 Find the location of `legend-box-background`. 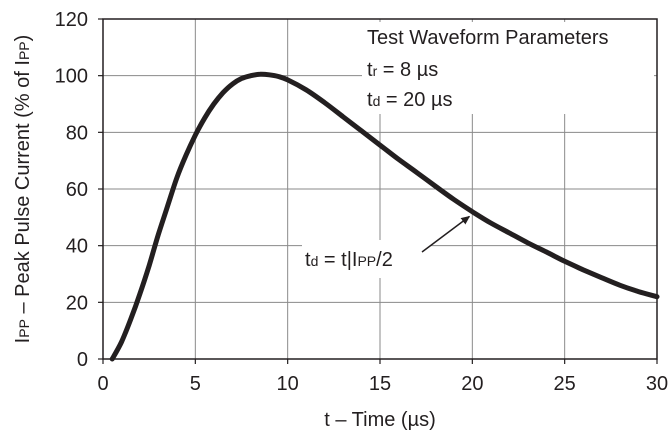

legend-box-background is located at coordinates (508, 68).